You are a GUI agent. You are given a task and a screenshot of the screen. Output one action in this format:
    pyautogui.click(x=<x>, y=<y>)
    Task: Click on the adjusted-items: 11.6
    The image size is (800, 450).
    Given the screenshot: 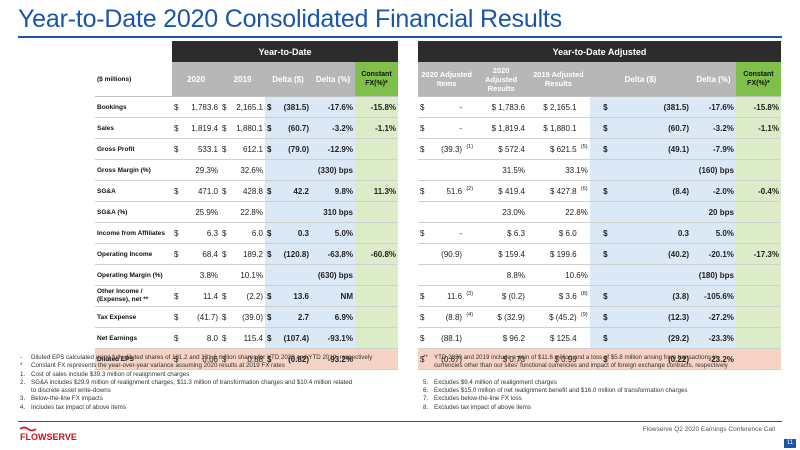 What is the action you would take?
    pyautogui.click(x=447, y=296)
    